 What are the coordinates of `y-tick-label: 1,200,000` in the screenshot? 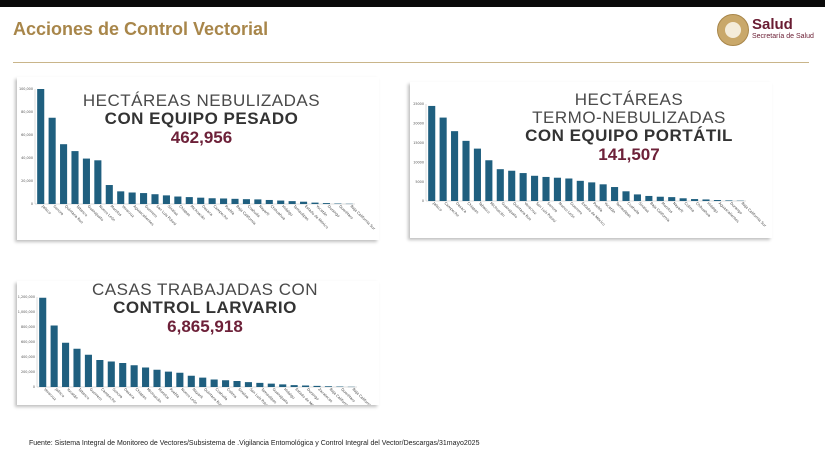 It's located at (26, 297).